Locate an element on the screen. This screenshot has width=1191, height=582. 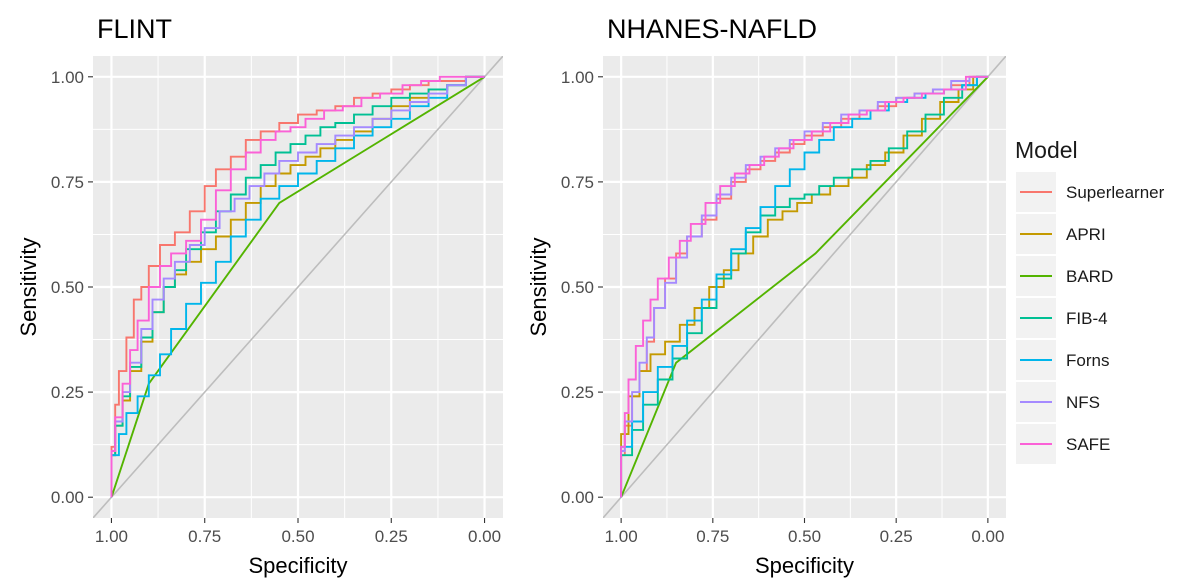
legend-label: Superlearner is located at coordinates (1115, 192).